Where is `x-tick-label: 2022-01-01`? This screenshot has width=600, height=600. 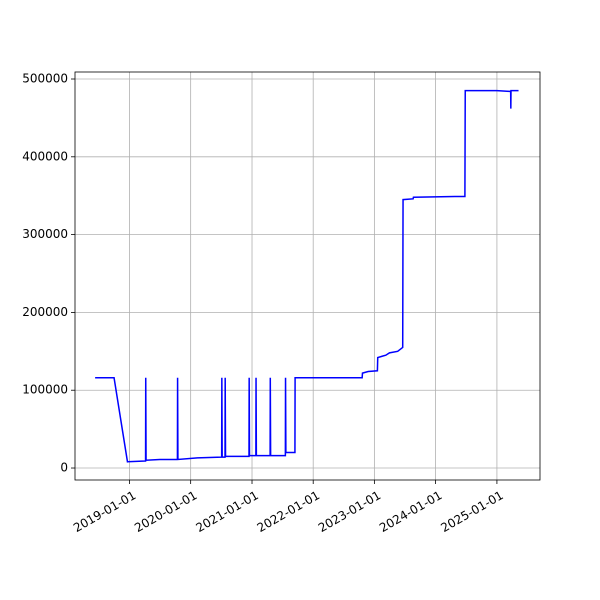
x-tick-label: 2022-01-01 is located at coordinates (288, 511).